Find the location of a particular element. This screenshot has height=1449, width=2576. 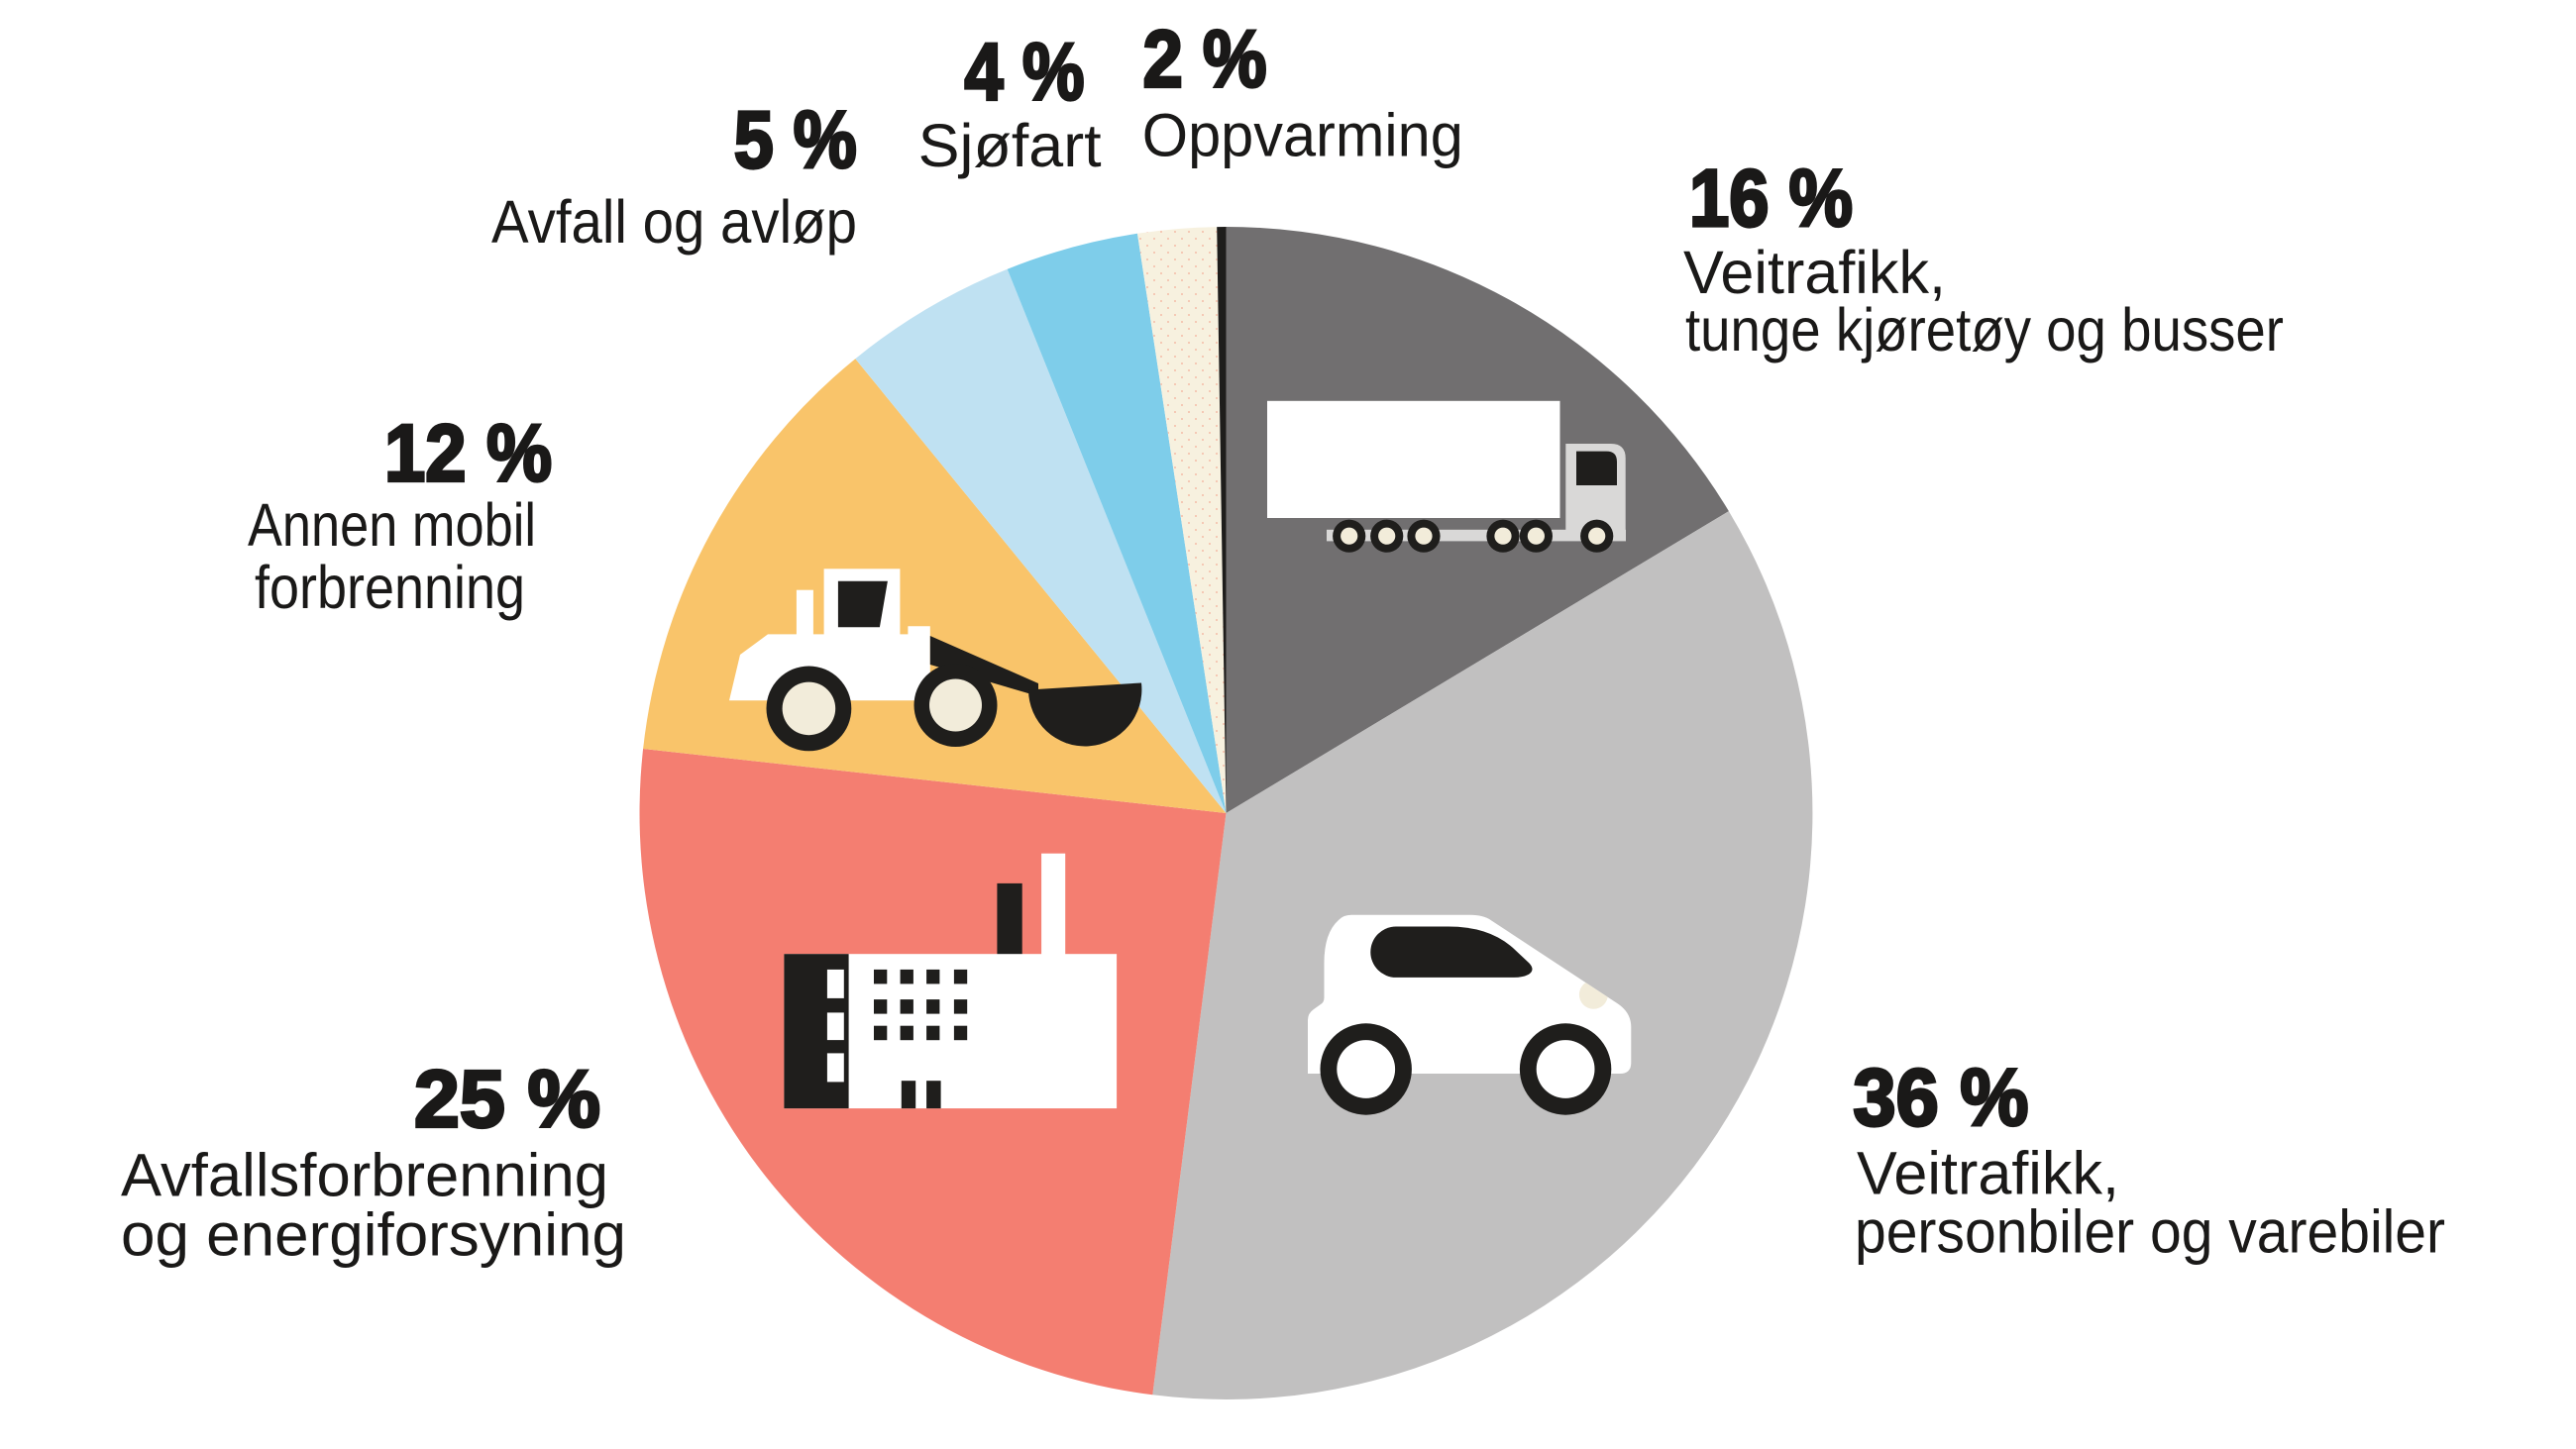

svg-text: 36 % is located at coordinates (1940, 1098).